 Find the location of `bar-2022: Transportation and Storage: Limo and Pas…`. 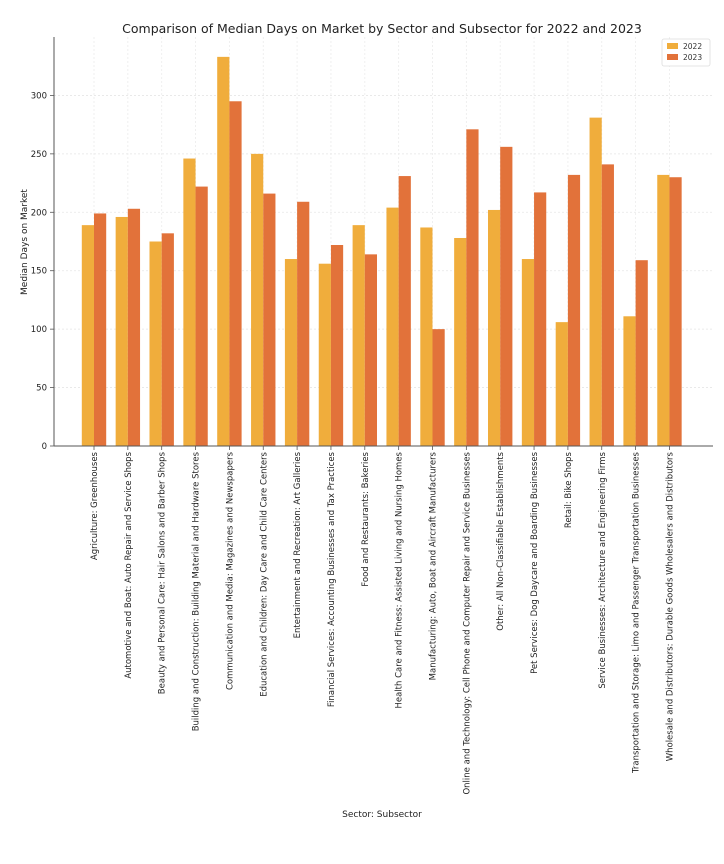

bar-2022: Transportation and Storage: Limo and Pas… is located at coordinates (629, 381).